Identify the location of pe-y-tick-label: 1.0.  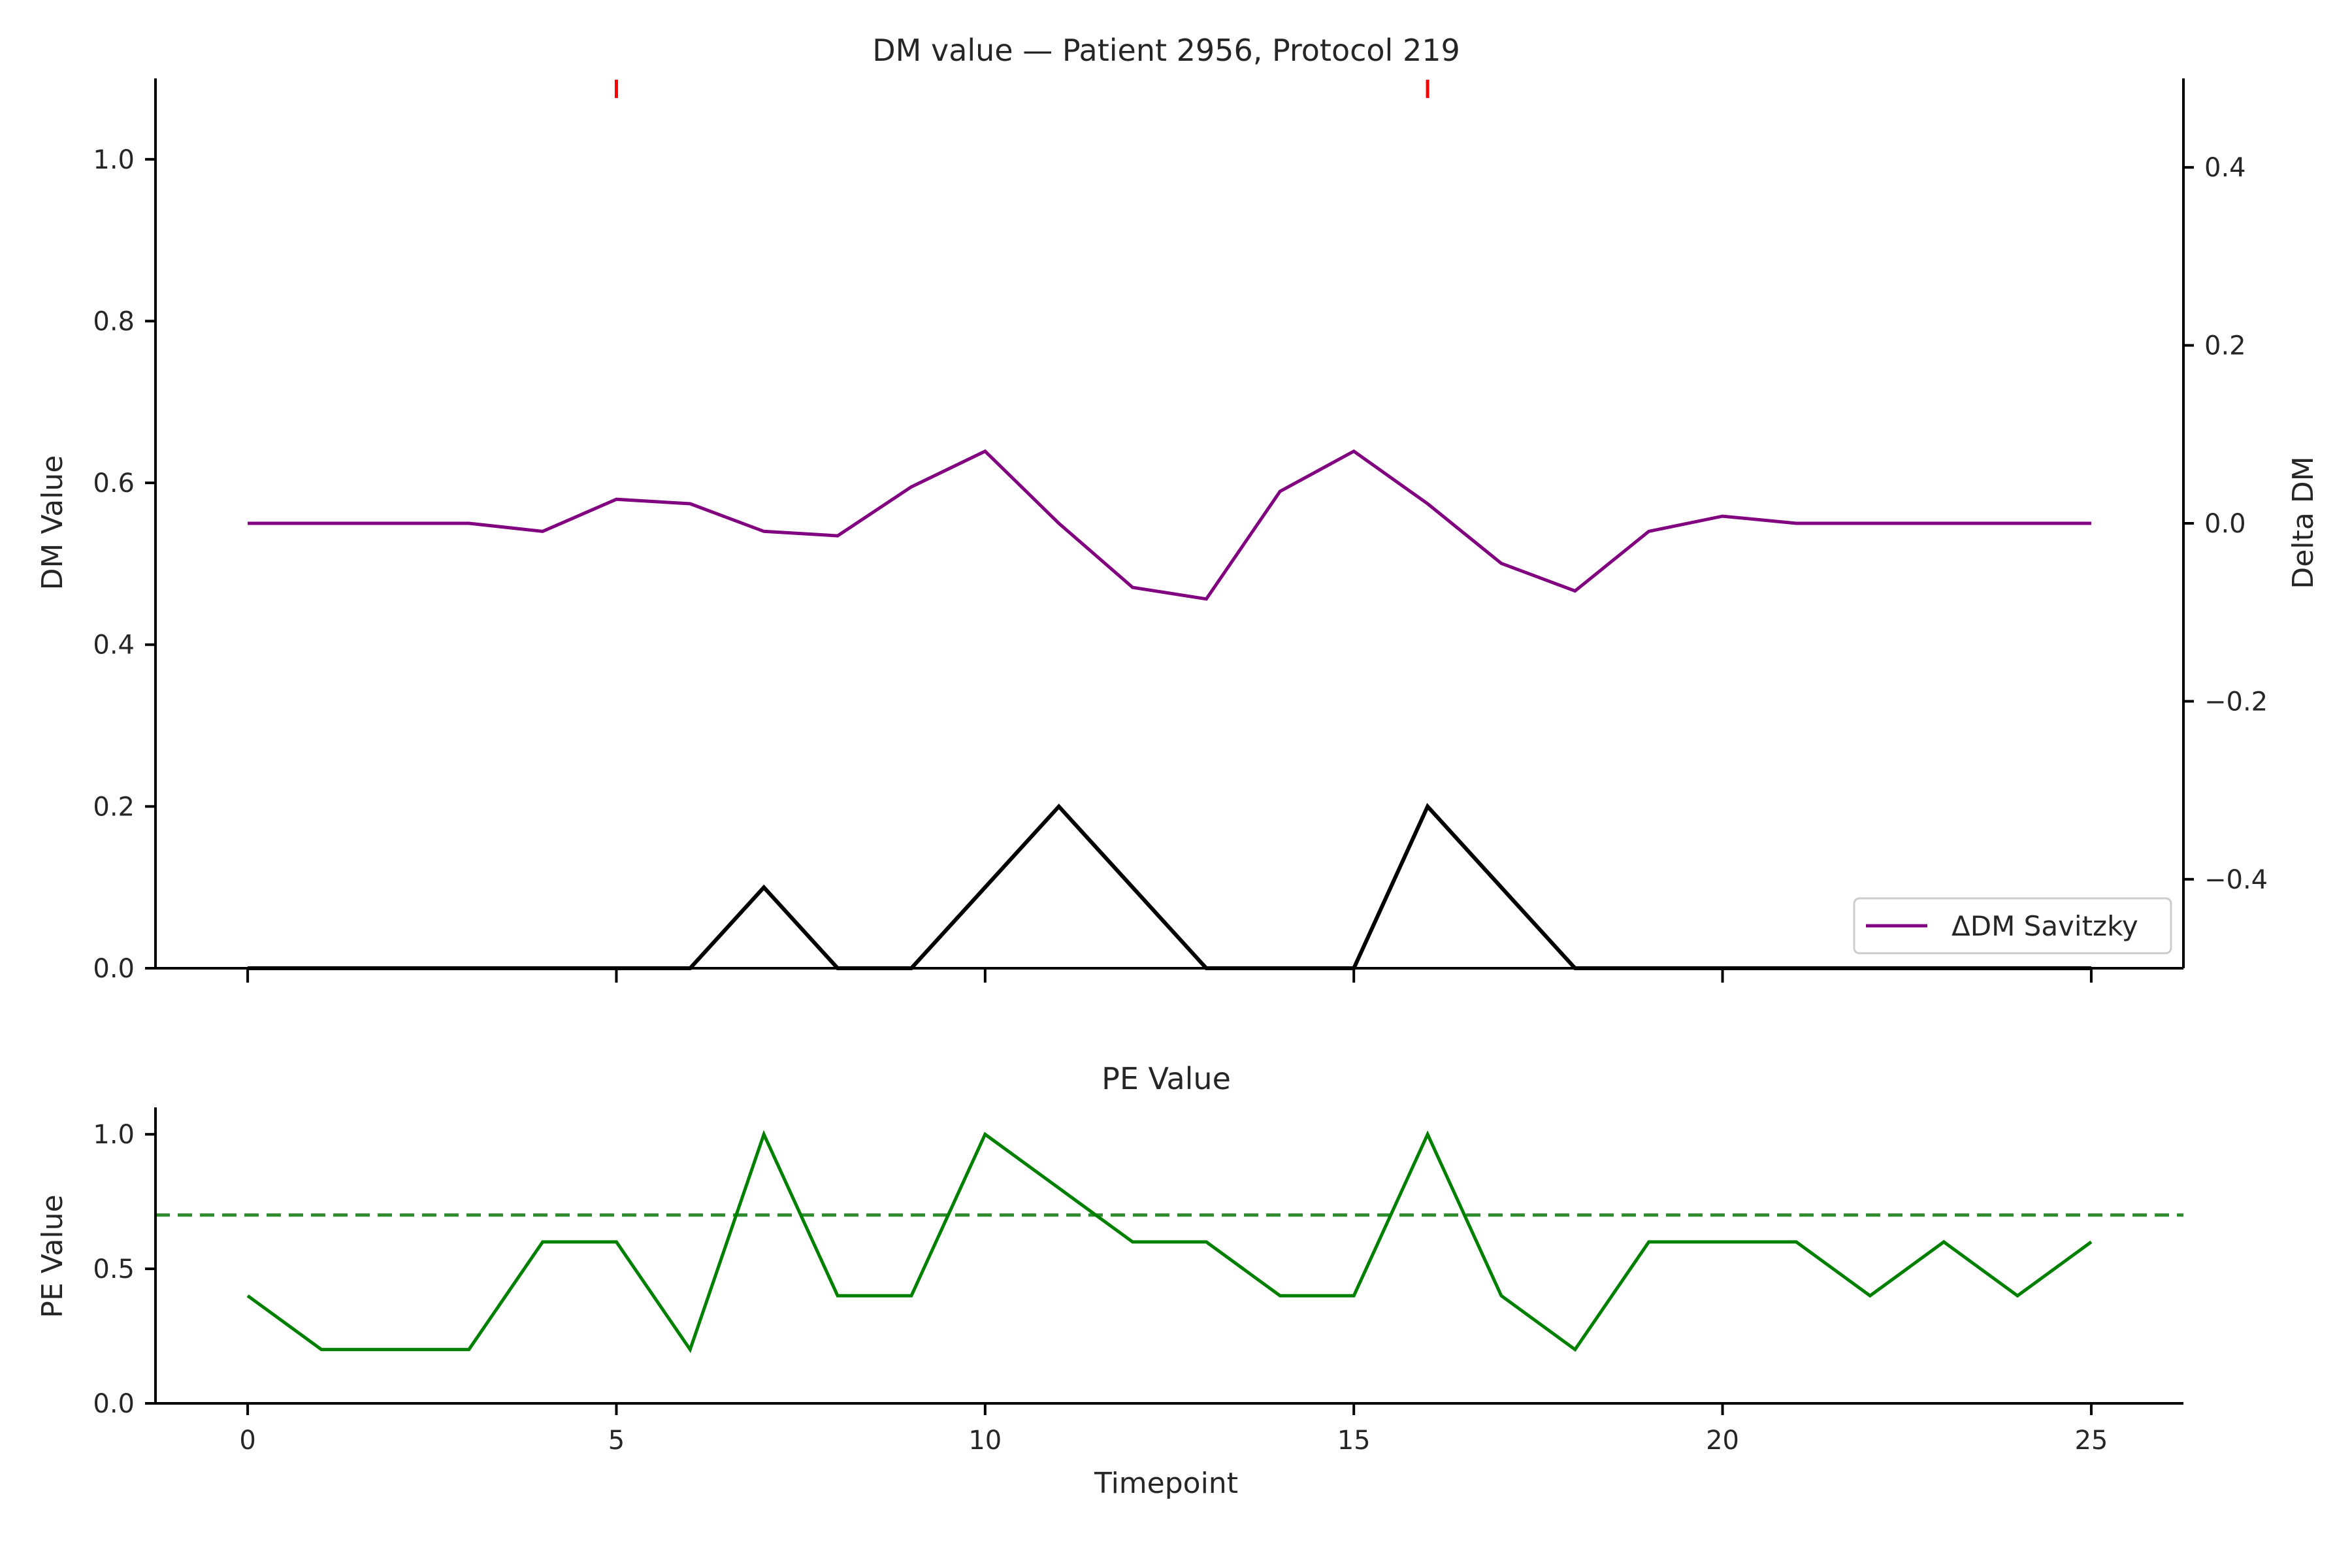
(114, 1135).